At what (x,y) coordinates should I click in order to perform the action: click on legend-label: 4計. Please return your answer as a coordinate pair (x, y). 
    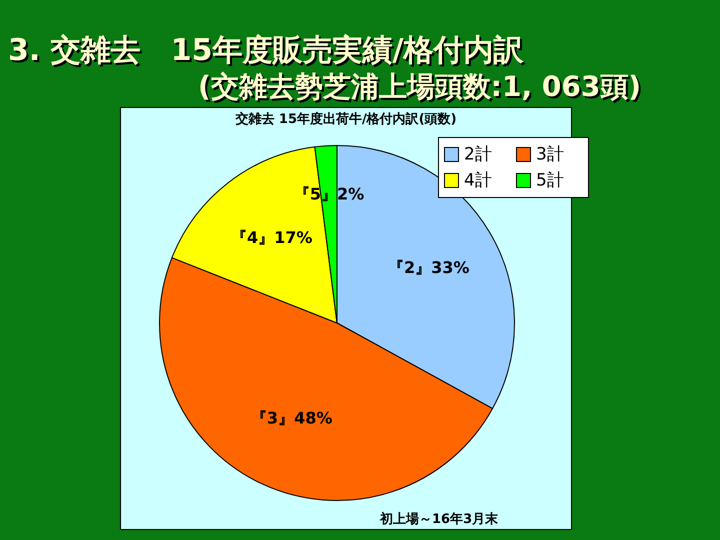
    Looking at the image, I should click on (478, 180).